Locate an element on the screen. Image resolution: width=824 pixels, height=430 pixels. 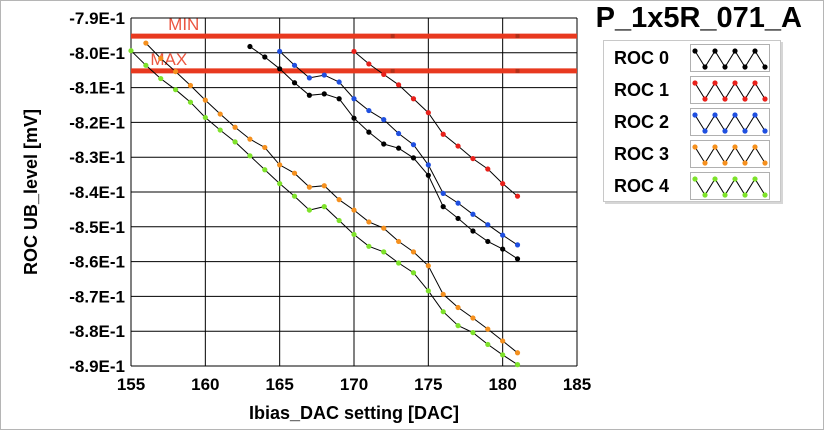
x-axis-title: Ibias_DAC setting [DAC] is located at coordinates (354, 413).